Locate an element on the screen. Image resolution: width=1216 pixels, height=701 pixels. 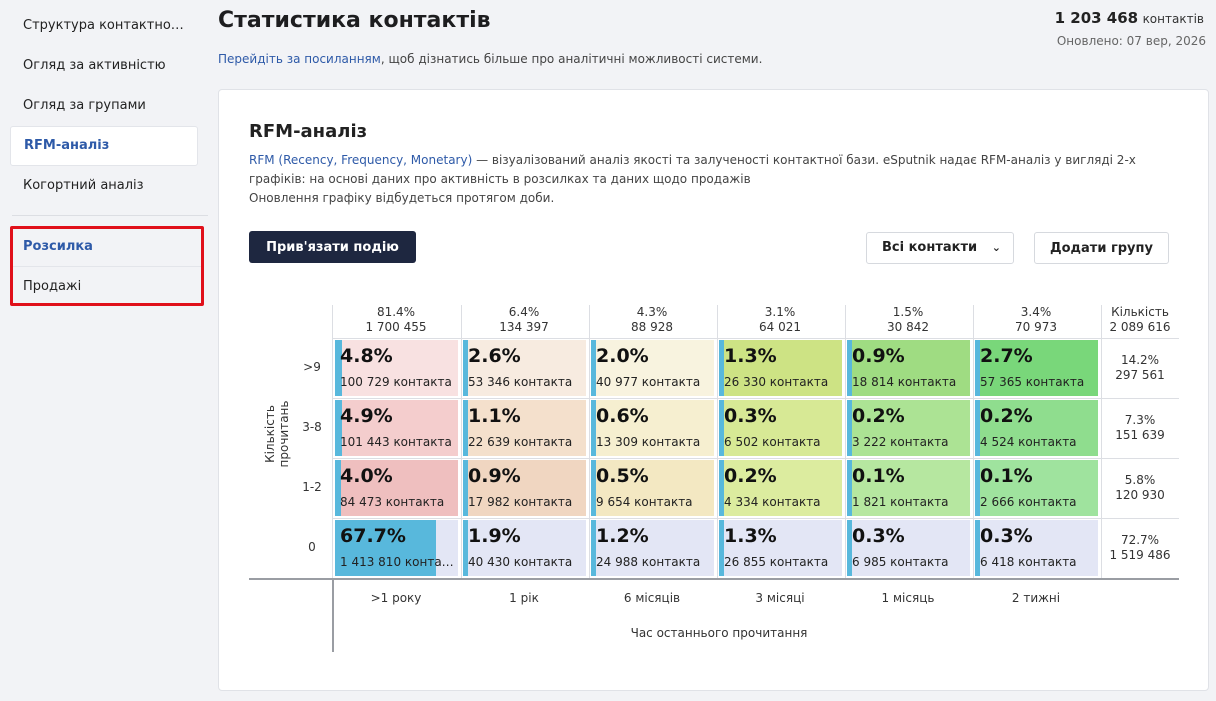
cell-percent: 2.6% is located at coordinates (494, 356).